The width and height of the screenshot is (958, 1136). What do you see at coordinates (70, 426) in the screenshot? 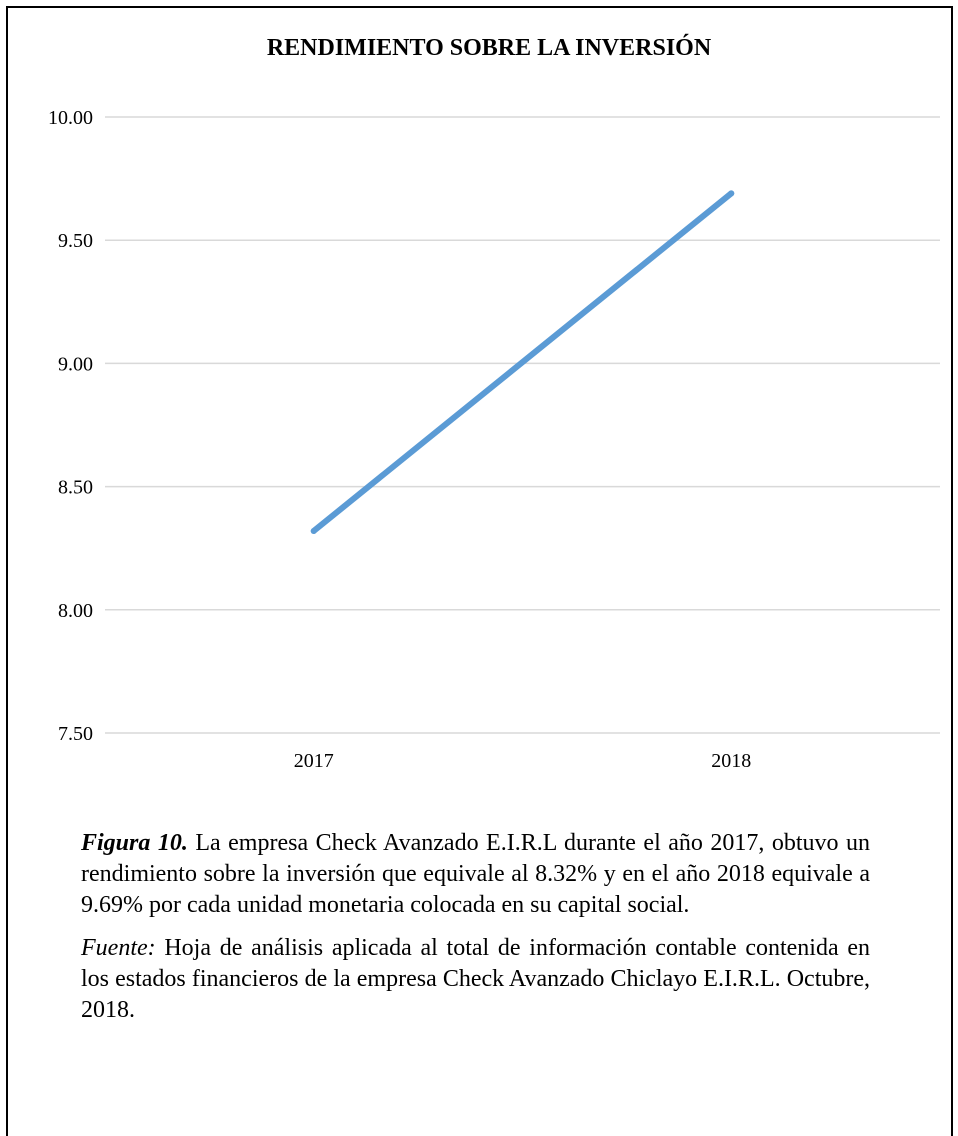
I see `y-axis-ticks: 10.00 9.50 9.00 8.50 8.00 7.50` at bounding box center [70, 426].